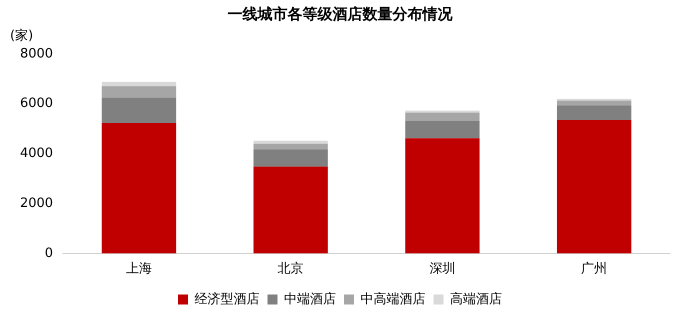 The width and height of the screenshot is (690, 320). Describe the element at coordinates (291, 269) in the screenshot. I see `x-tick-label: 北京` at that location.